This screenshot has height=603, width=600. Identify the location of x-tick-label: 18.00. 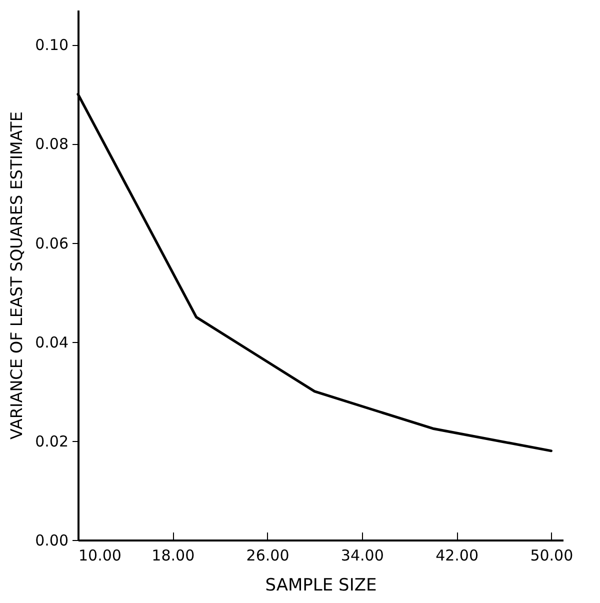
(173, 555).